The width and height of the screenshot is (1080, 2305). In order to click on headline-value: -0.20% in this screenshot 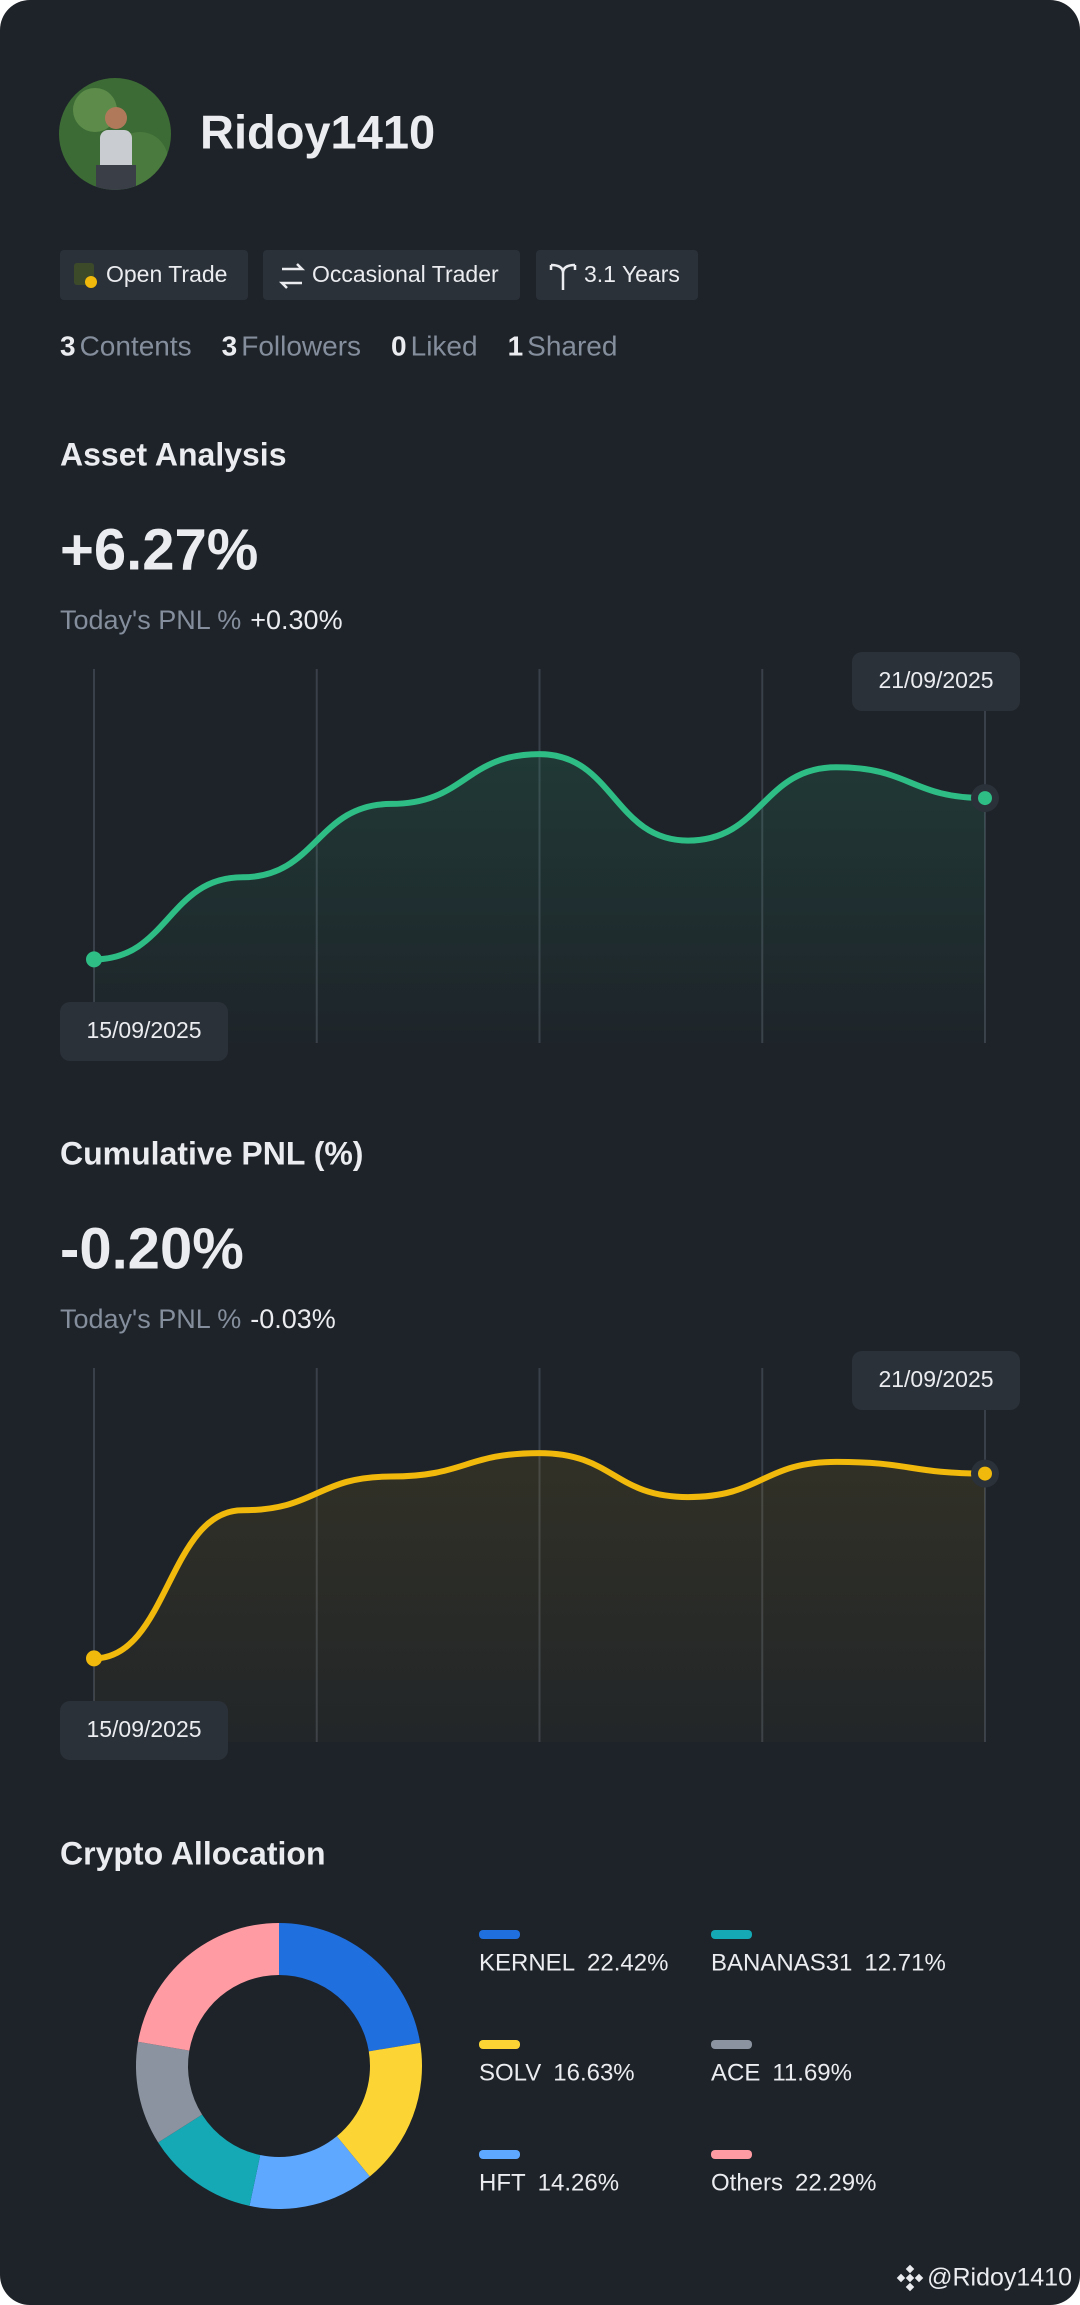, I will do `click(152, 1248)`.